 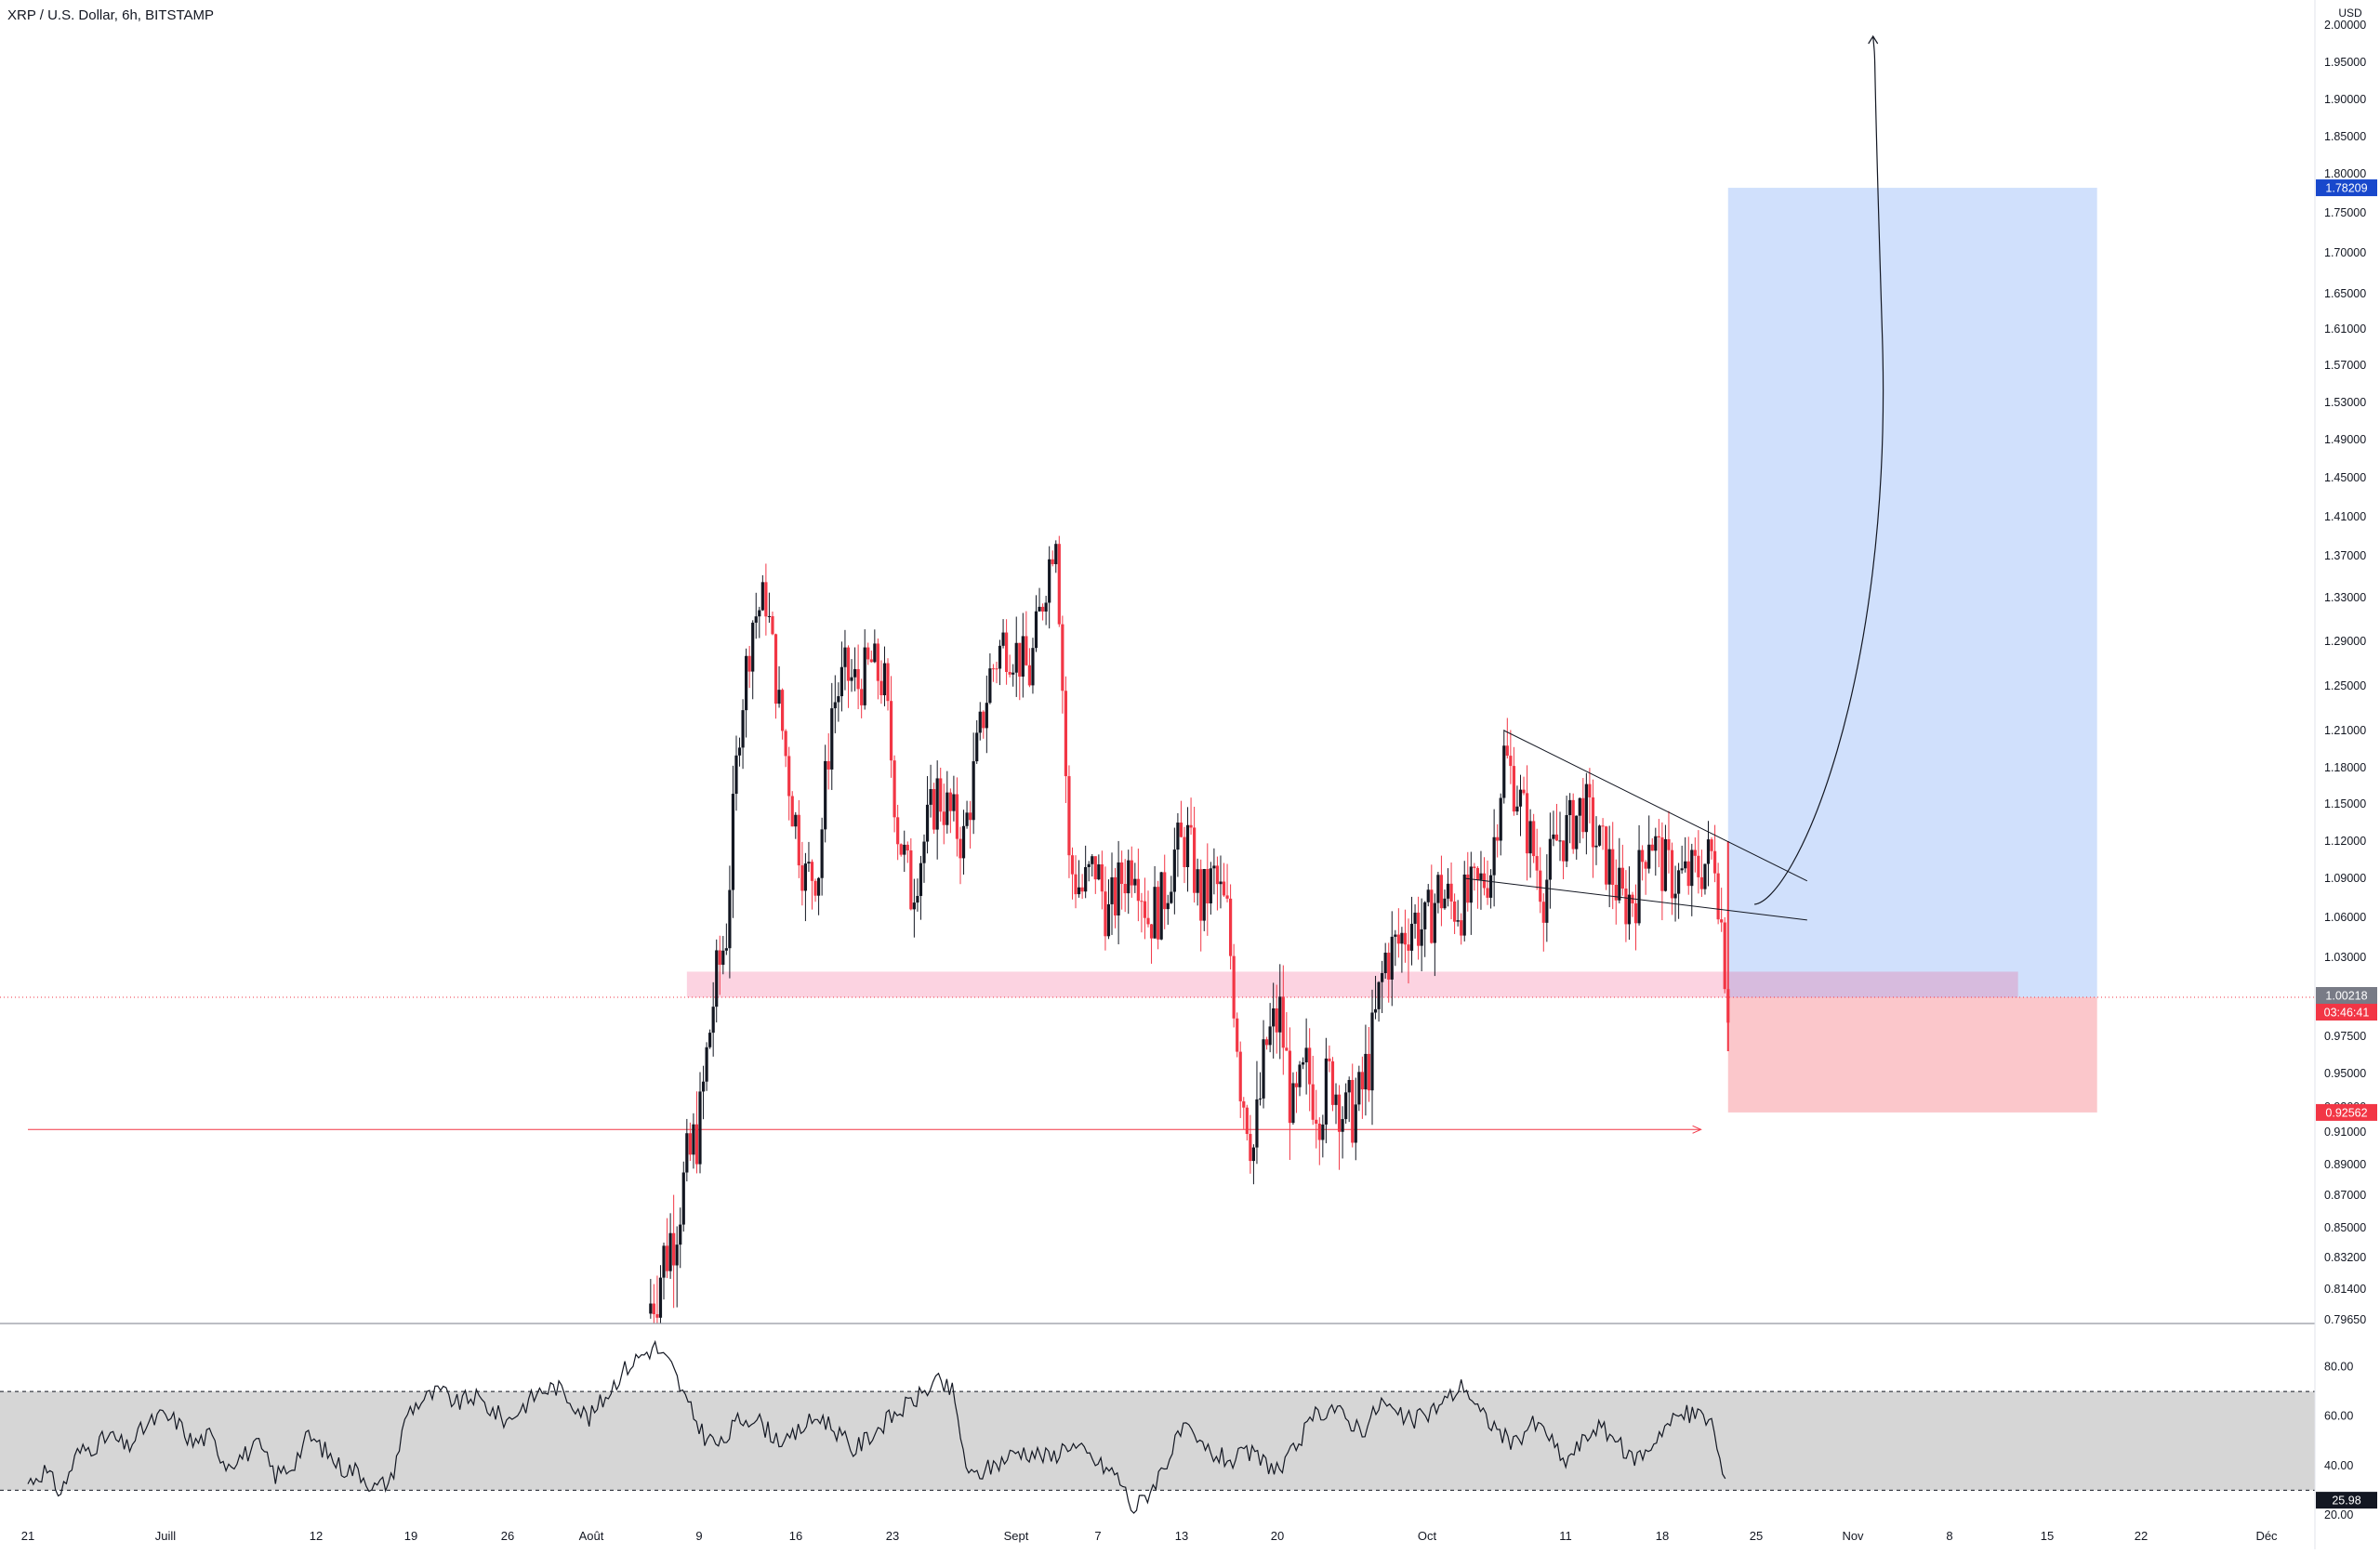 I want to click on rsi-layer, so click(x=876, y=1426).